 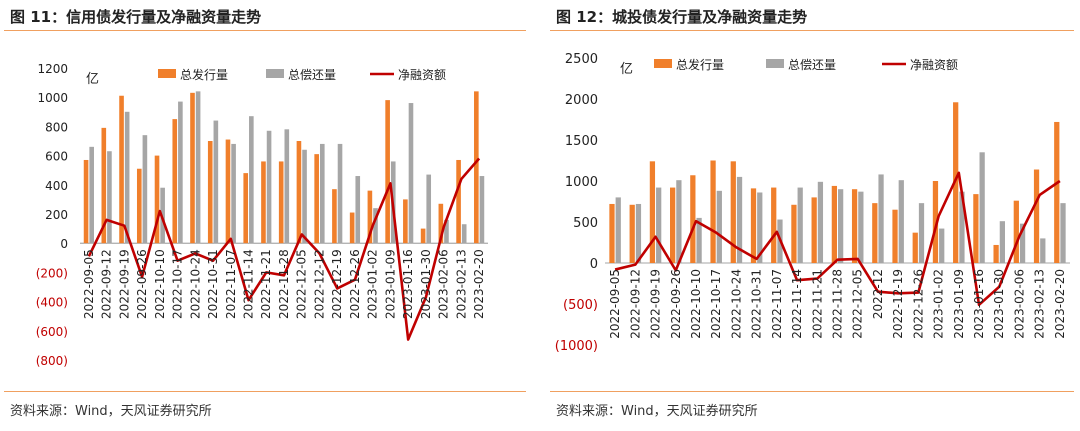 I want to click on y-tick-label: (1000), so click(x=576, y=346).